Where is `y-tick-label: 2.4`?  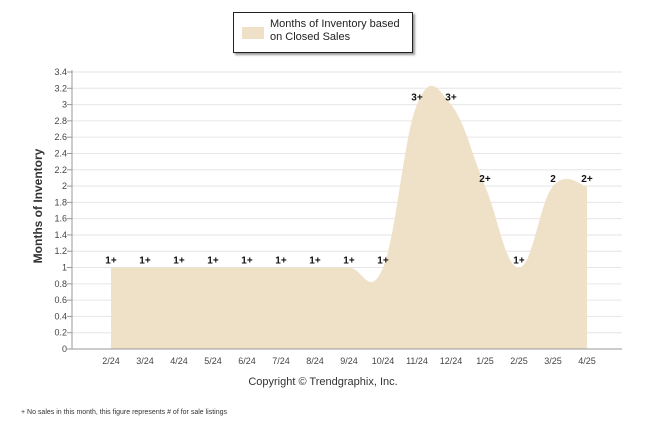
y-tick-label: 2.4 is located at coordinates (60, 153).